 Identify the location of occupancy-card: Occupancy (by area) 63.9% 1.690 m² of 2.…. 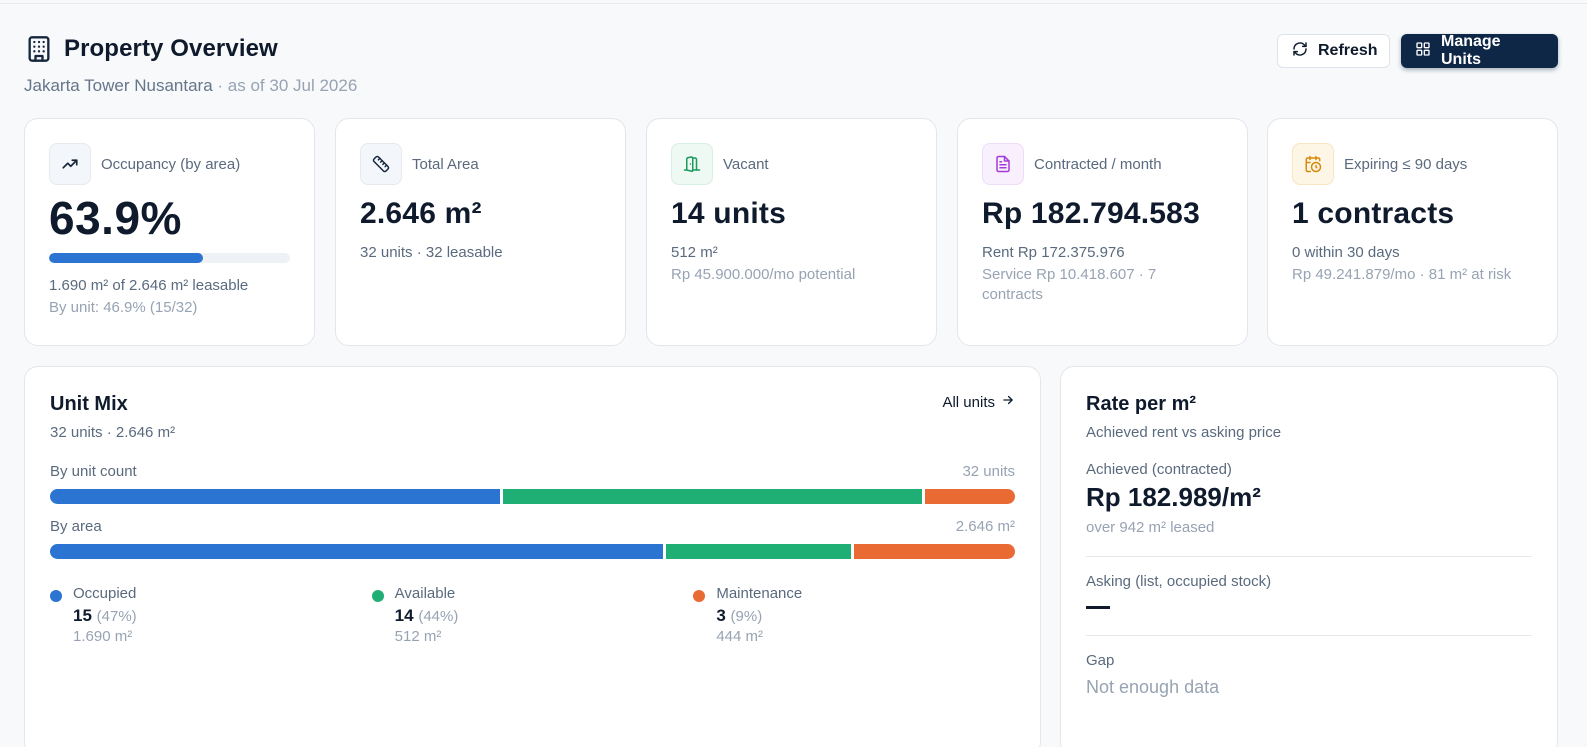
(169, 232).